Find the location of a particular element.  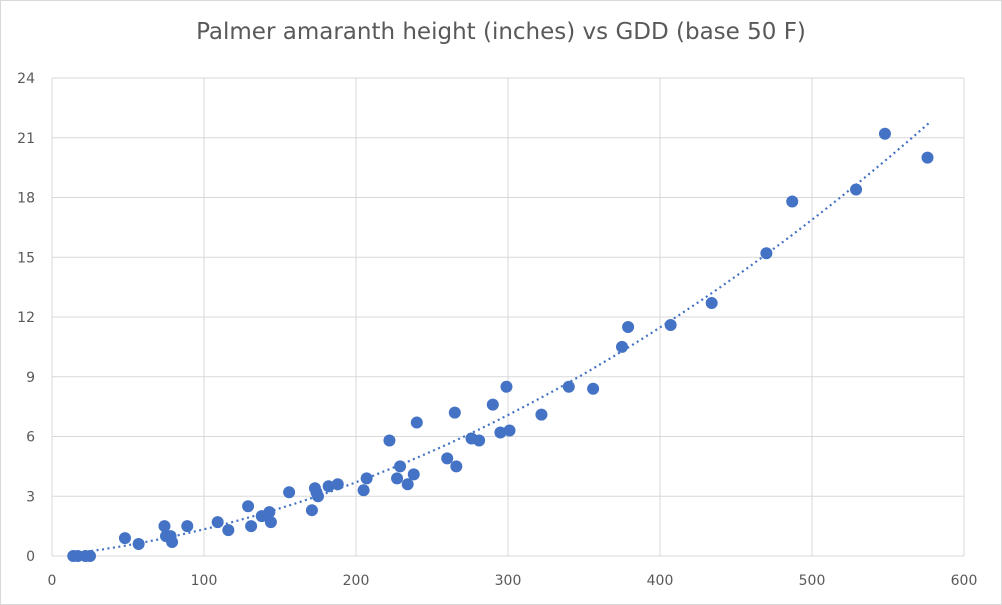

y-tick-label: 3 is located at coordinates (30, 497).